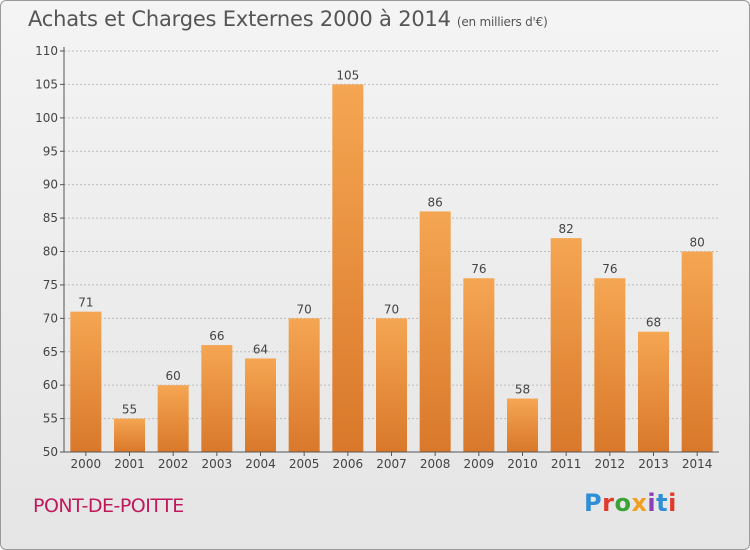  What do you see at coordinates (46, 84) in the screenshot?
I see `y-tick-label: 105` at bounding box center [46, 84].